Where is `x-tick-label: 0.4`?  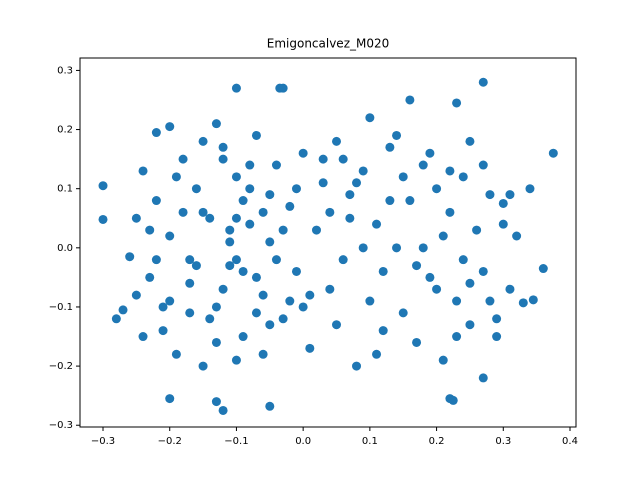
x-tick-label: 0.4 is located at coordinates (570, 441).